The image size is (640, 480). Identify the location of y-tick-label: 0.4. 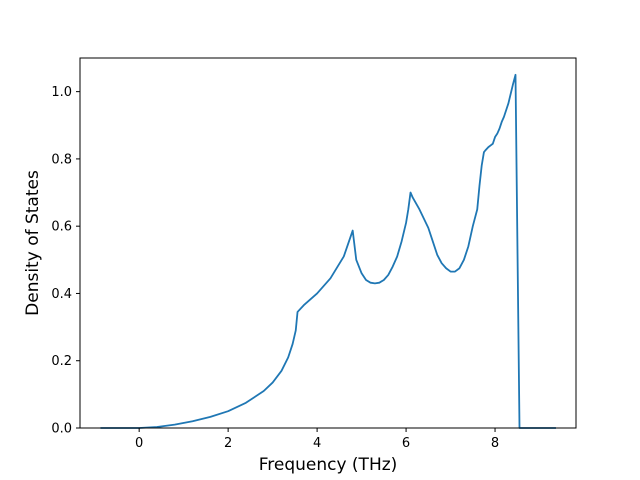
(61, 294).